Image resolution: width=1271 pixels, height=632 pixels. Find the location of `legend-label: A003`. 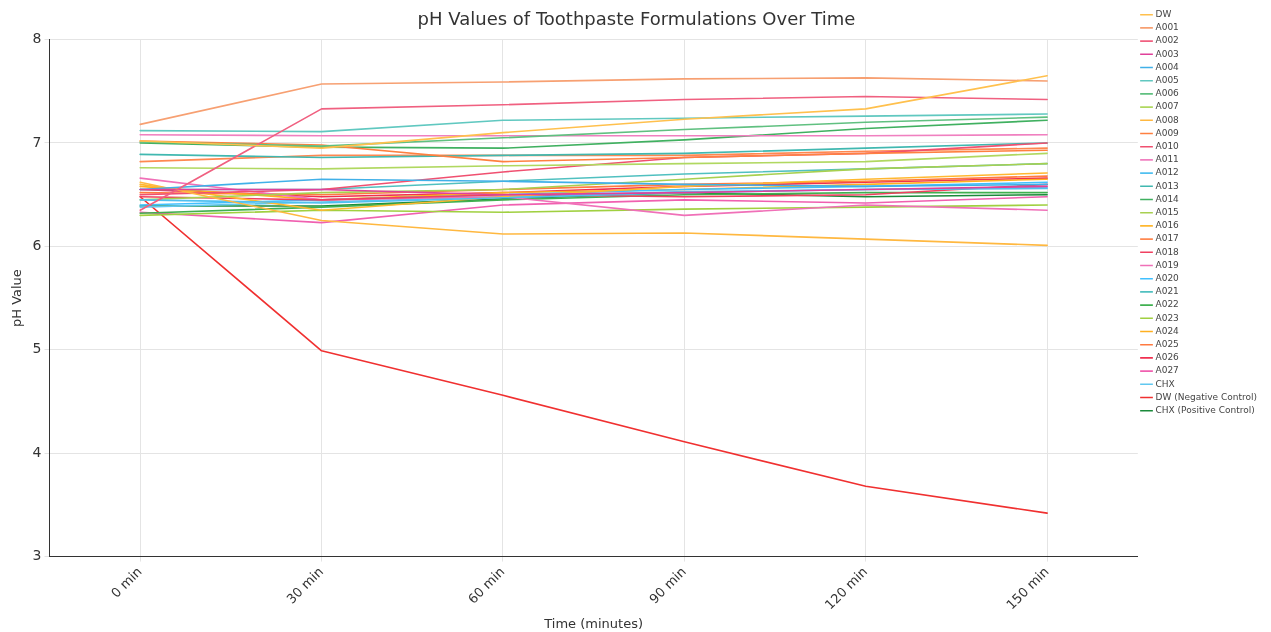

legend-label: A003 is located at coordinates (1167, 53).